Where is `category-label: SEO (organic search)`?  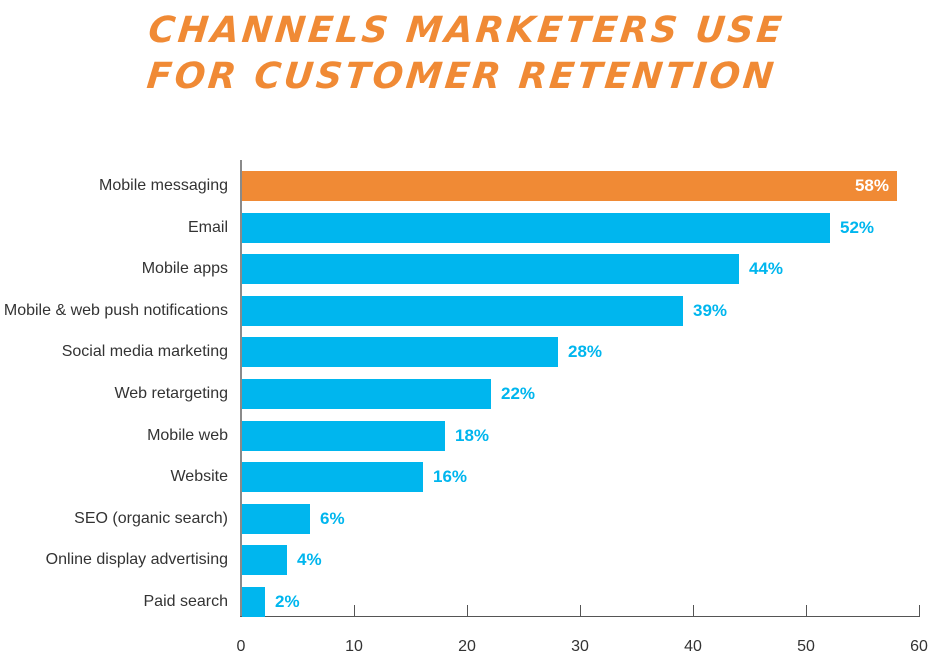 category-label: SEO (organic search) is located at coordinates (151, 518).